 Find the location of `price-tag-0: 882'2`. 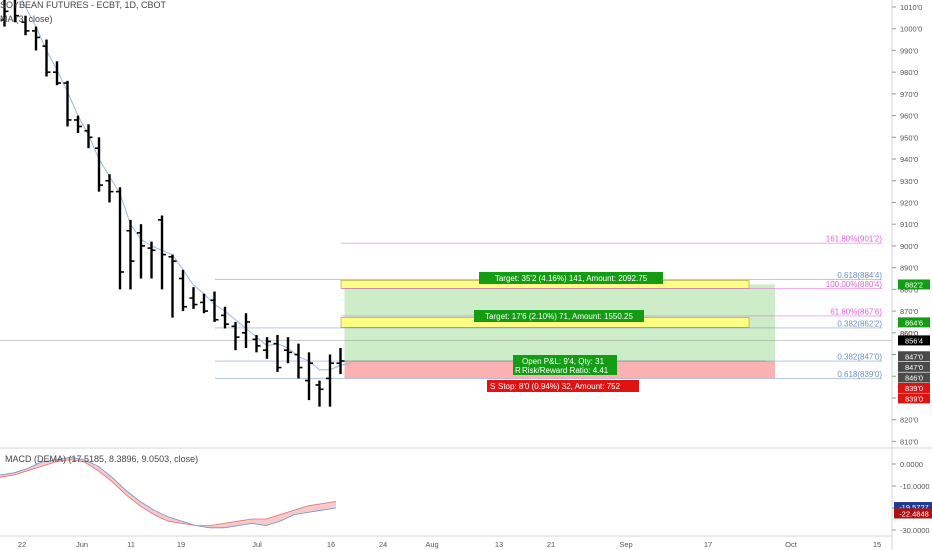

price-tag-0: 882'2 is located at coordinates (914, 284).